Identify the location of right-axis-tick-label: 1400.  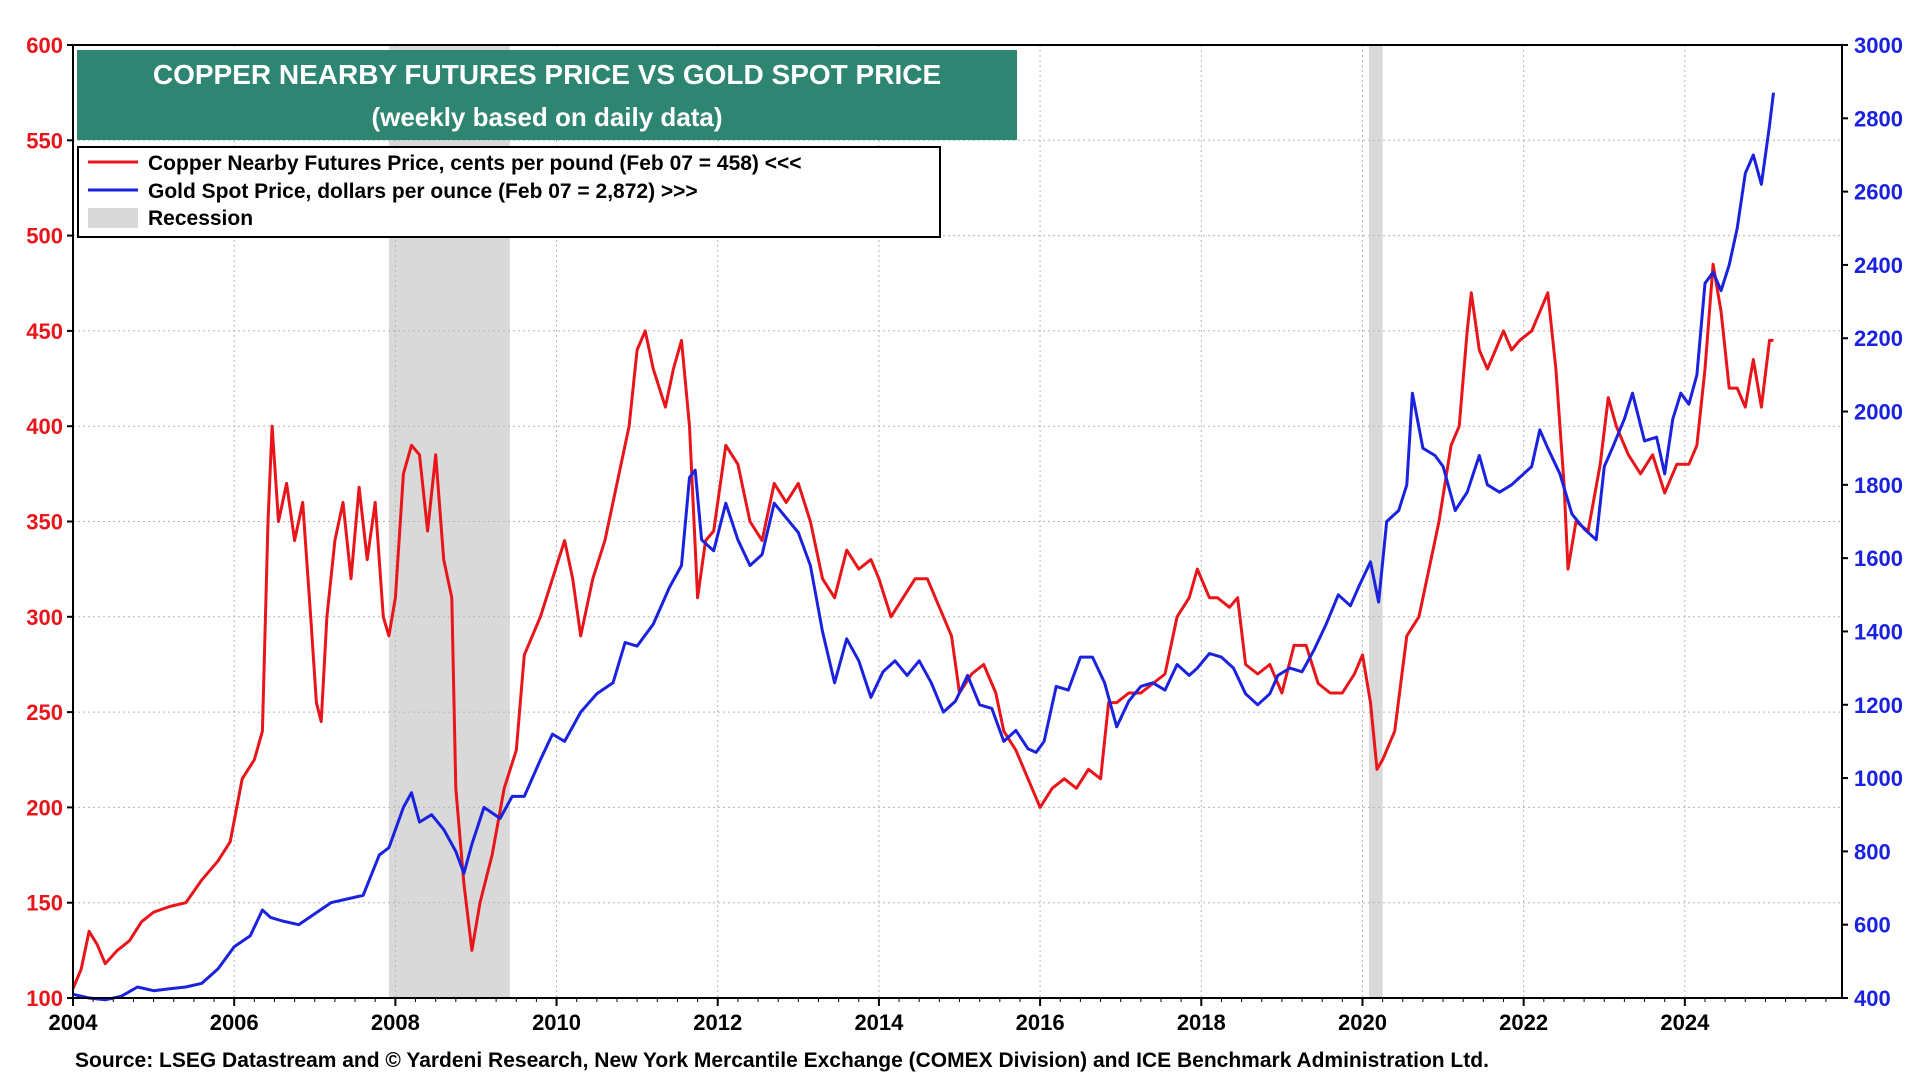
(1878, 631).